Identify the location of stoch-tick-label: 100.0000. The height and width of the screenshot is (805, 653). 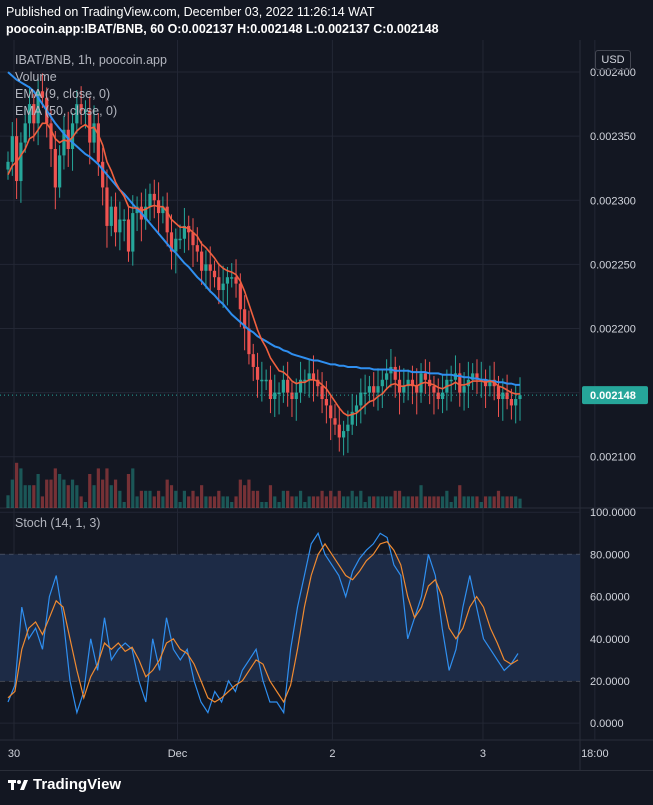
(613, 513).